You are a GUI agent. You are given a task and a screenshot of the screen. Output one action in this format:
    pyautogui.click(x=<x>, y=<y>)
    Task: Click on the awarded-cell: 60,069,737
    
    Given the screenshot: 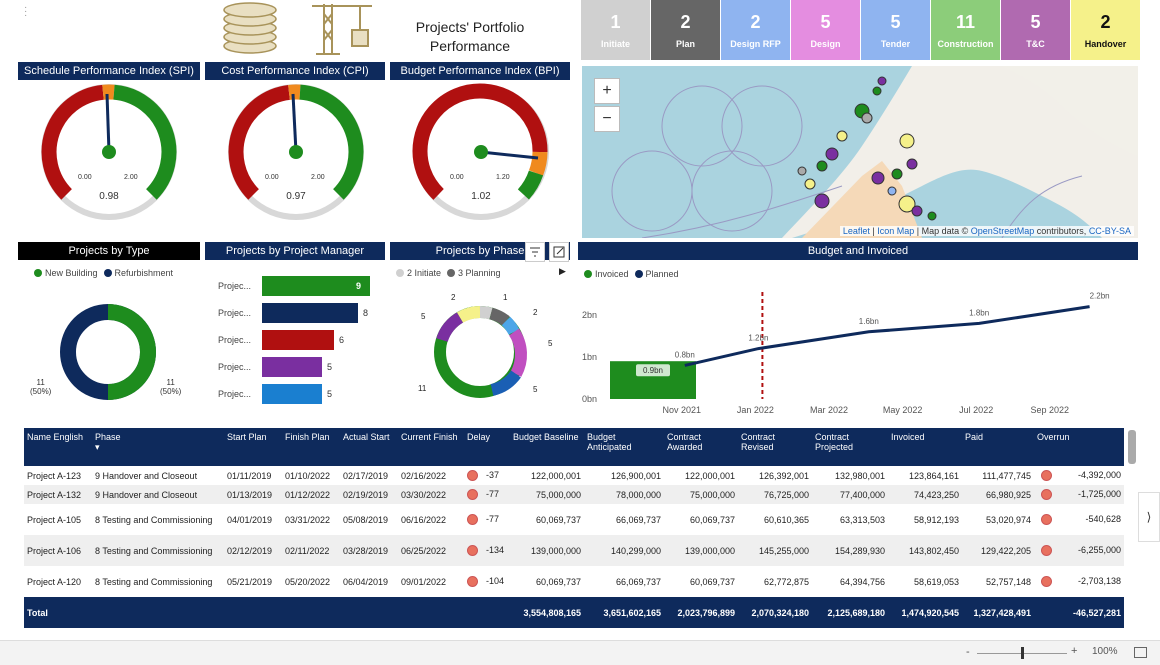 What is the action you would take?
    pyautogui.click(x=712, y=519)
    